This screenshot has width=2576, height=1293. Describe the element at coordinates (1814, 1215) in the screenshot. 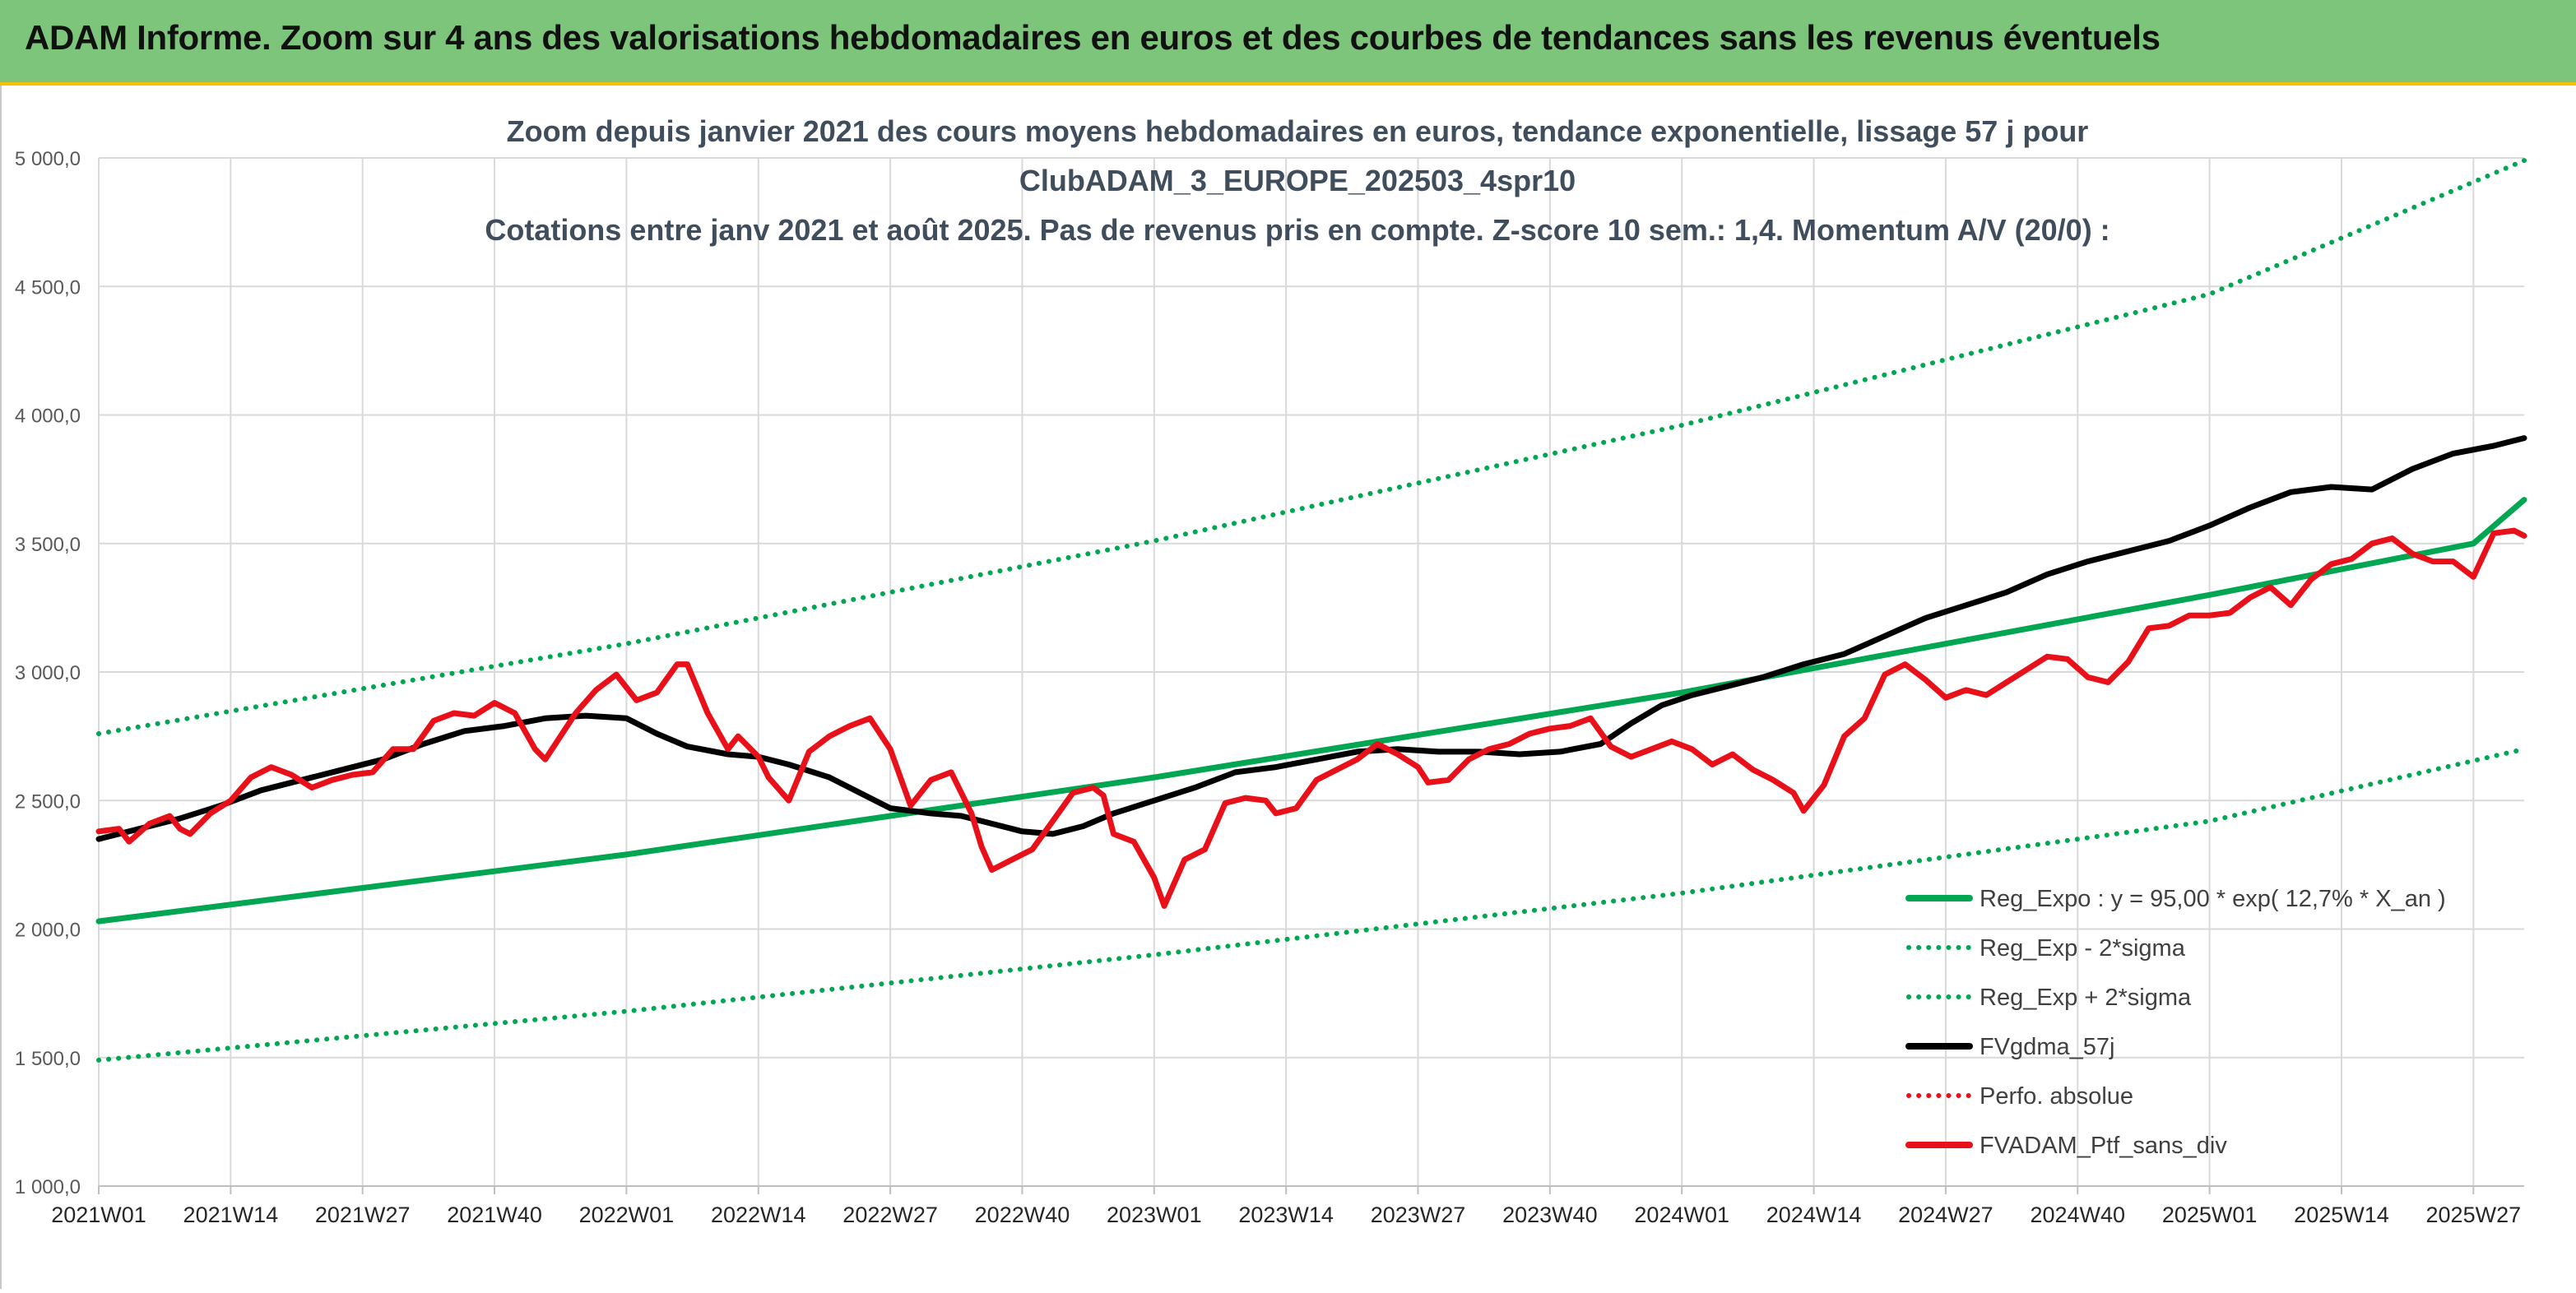

I see `x-tick-label: 2024W14` at that location.